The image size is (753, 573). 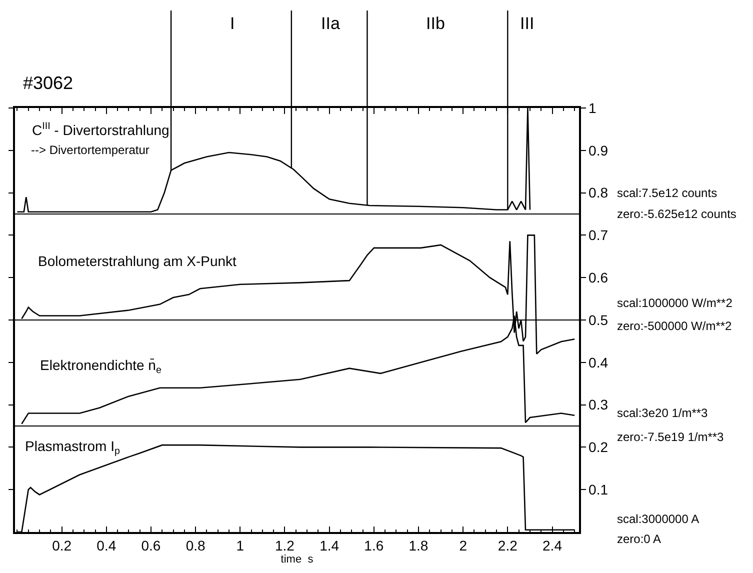 I want to click on x-tick-label: 1.4, so click(x=330, y=546).